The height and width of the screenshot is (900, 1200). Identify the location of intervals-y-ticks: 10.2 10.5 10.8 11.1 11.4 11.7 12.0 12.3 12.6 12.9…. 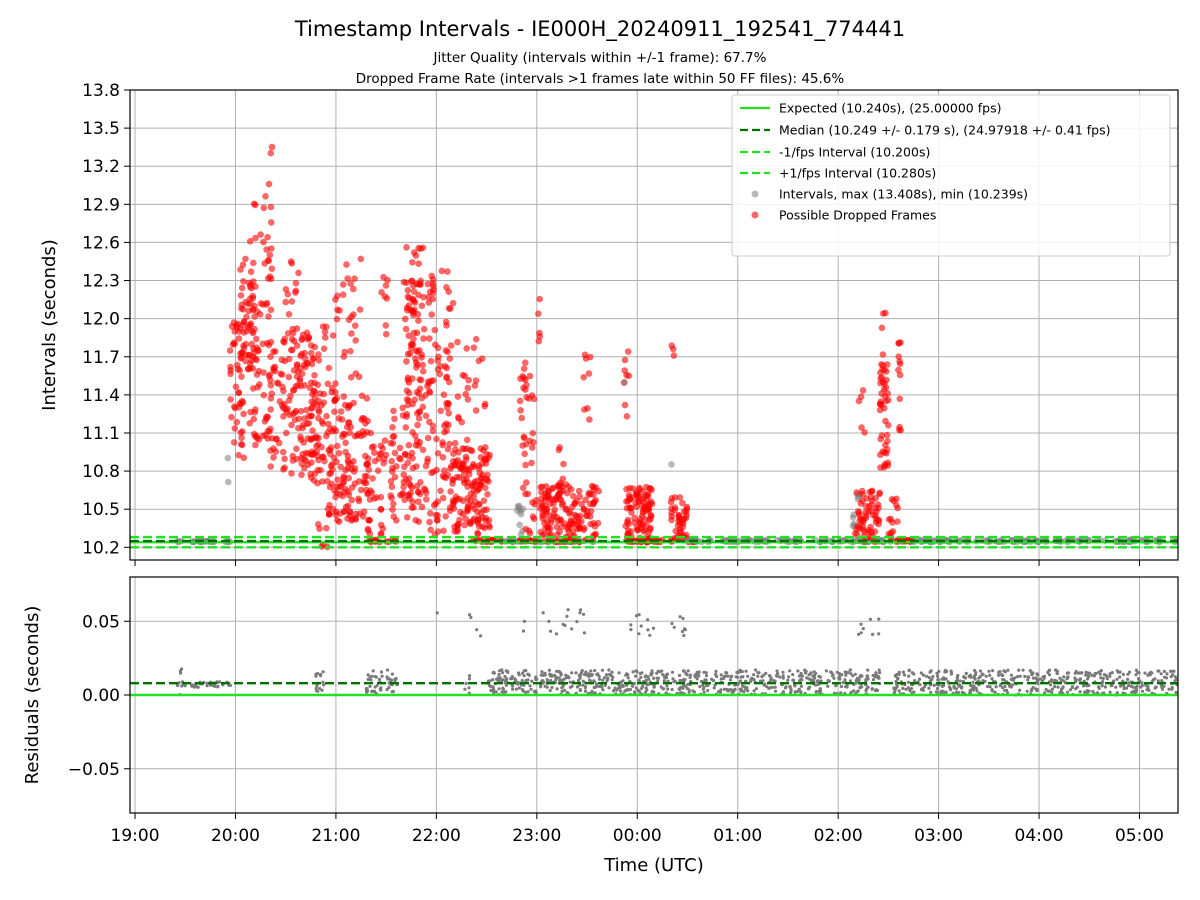
(106, 319).